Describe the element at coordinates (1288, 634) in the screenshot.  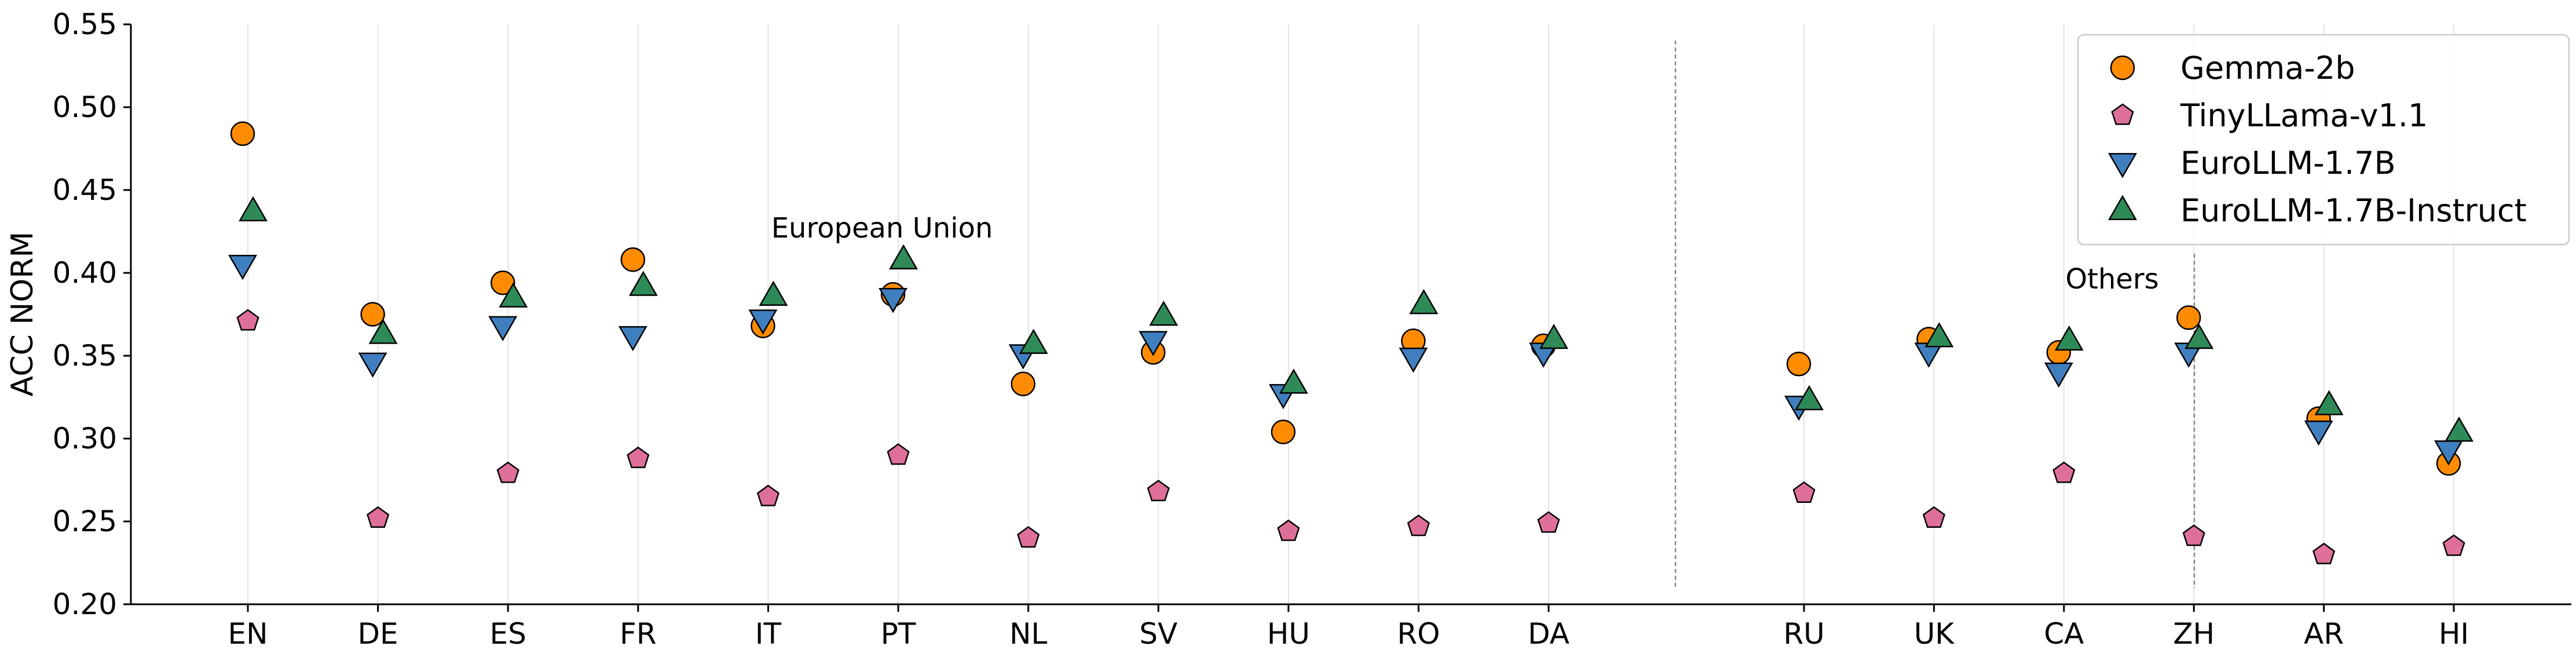
I see `x-tick-label: HU` at that location.